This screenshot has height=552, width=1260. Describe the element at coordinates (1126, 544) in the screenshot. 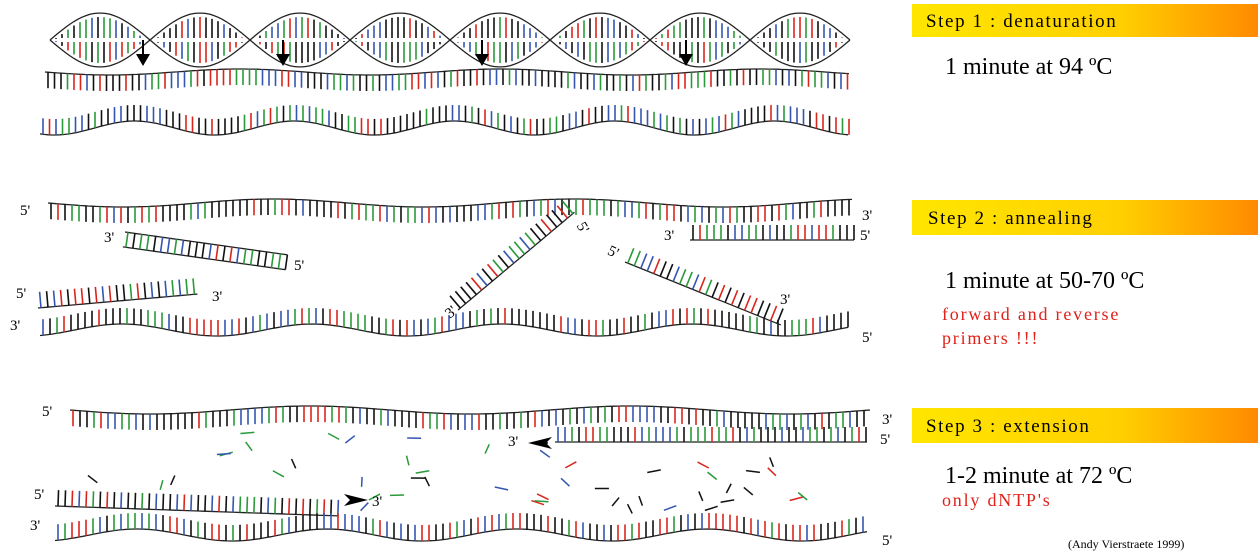

I see `credit: (Andy Vierstraete 1999)` at that location.